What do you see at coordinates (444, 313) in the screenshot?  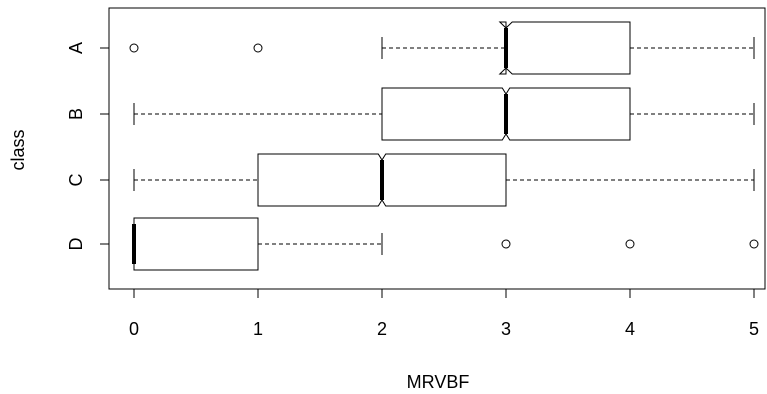 I see `x-axis: 0 1 2 3 4 5` at bounding box center [444, 313].